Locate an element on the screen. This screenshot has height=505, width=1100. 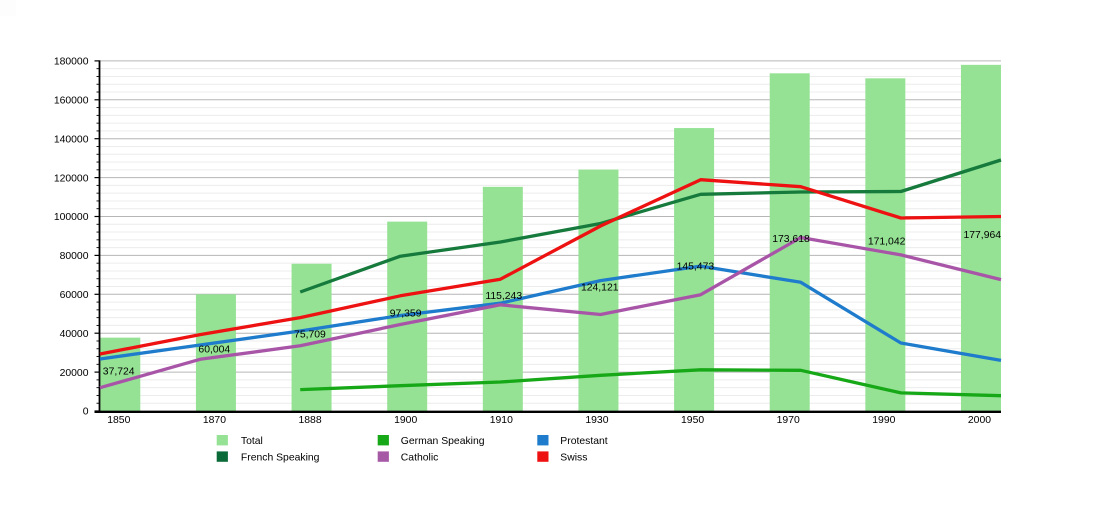
svg-text: 40000 is located at coordinates (74, 334).